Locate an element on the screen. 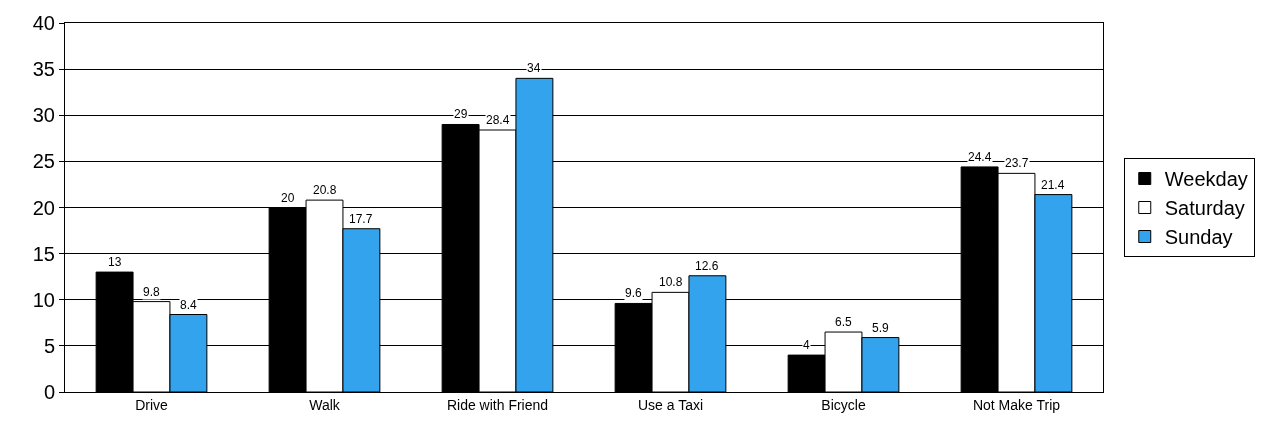 Image resolution: width=1288 pixels, height=436 pixels. data-label: 12.6 is located at coordinates (707, 266).